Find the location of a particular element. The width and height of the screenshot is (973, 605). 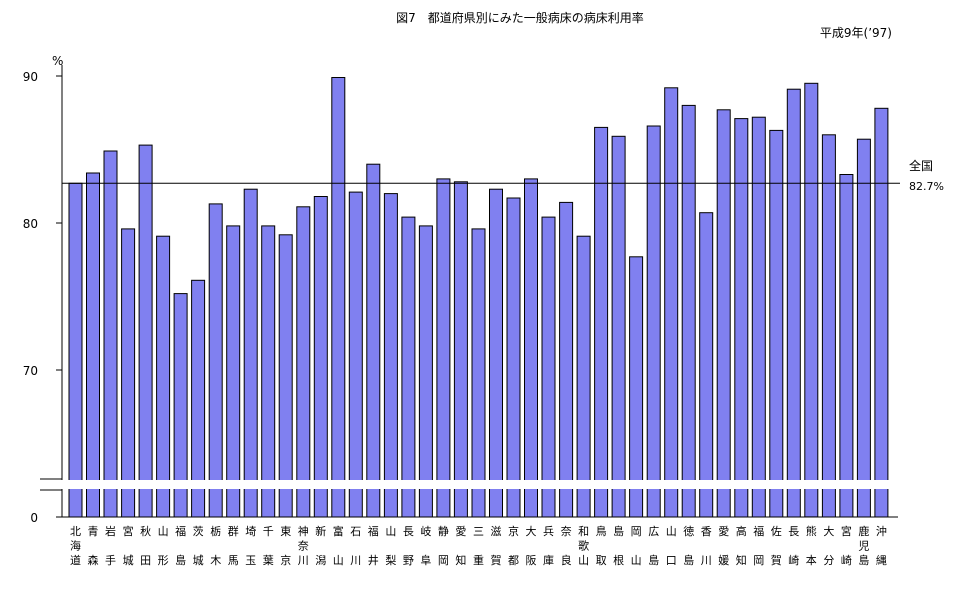

x-tick-label-char: 高 is located at coordinates (741, 531).